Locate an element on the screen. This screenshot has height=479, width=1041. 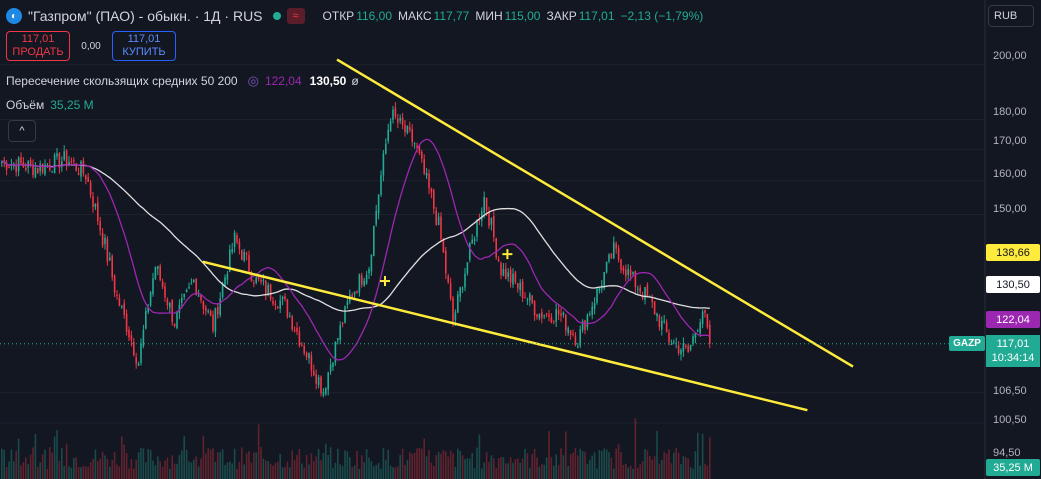
loading-cycle-icon: ◎ is located at coordinates (253, 80).